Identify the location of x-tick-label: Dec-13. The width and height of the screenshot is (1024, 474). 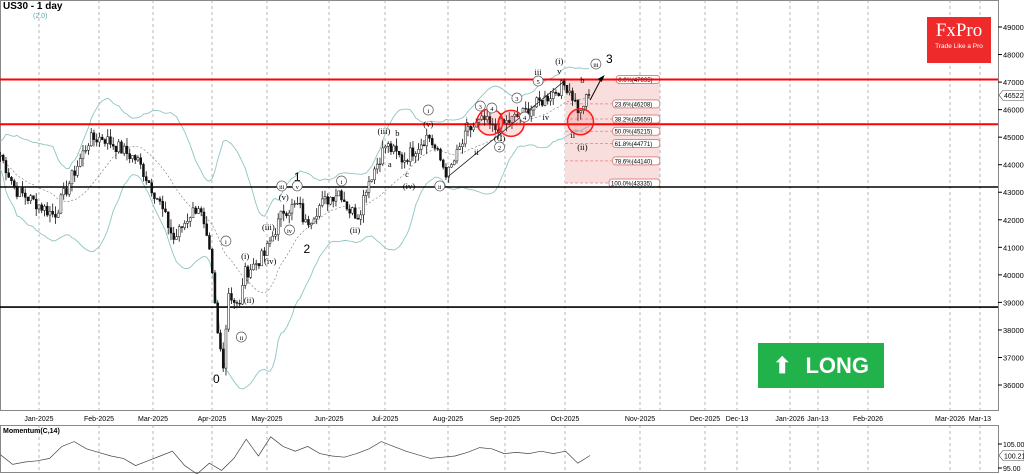
(737, 419).